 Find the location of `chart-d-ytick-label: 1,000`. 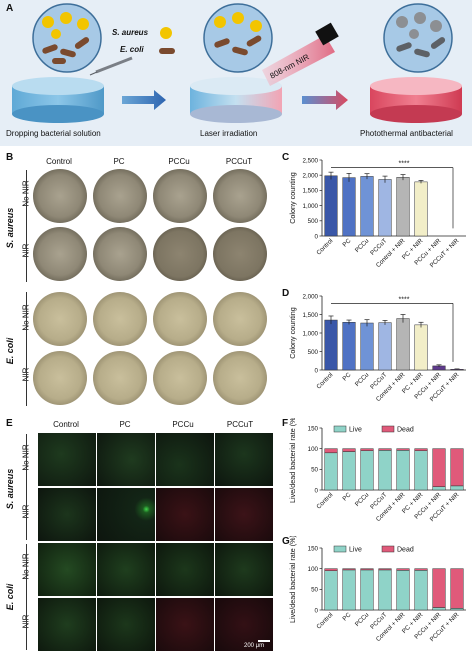

chart-d-ytick-label: 1,000 is located at coordinates (311, 333).